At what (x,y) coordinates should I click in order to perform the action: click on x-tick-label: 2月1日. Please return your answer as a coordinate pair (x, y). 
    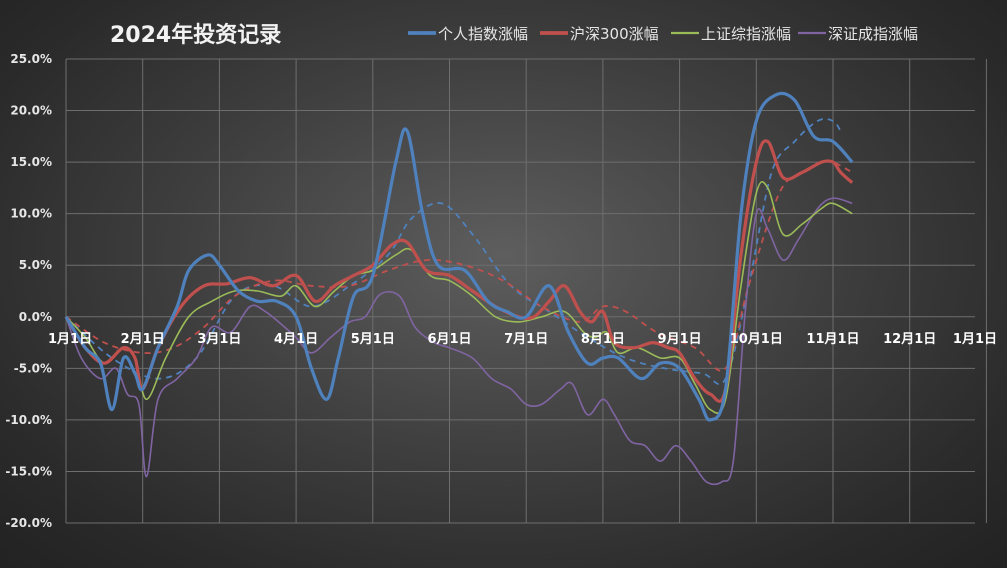
    Looking at the image, I should click on (143, 339).